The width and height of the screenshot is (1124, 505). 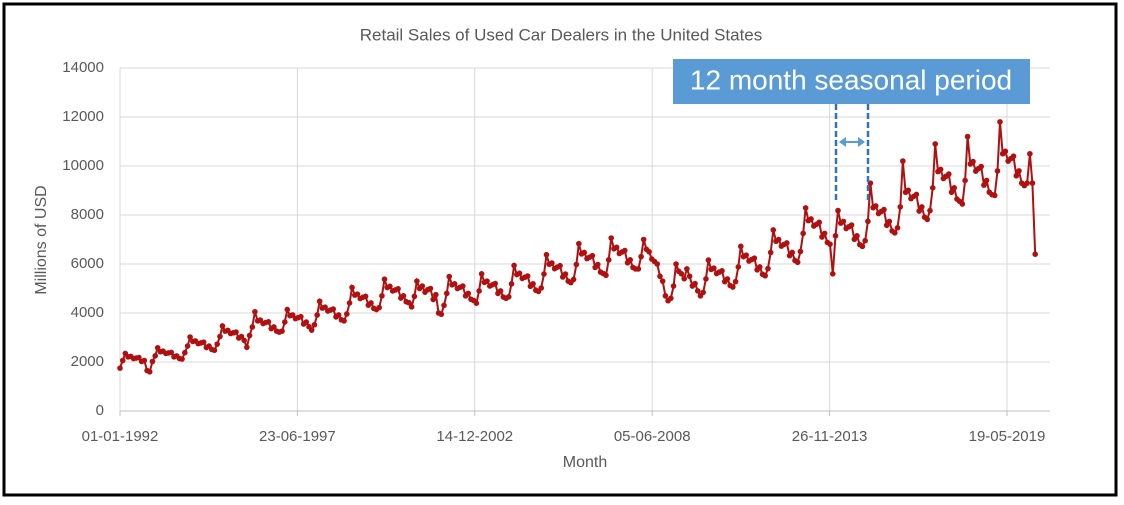 What do you see at coordinates (87, 312) in the screenshot?
I see `y-tick-label: 4000` at bounding box center [87, 312].